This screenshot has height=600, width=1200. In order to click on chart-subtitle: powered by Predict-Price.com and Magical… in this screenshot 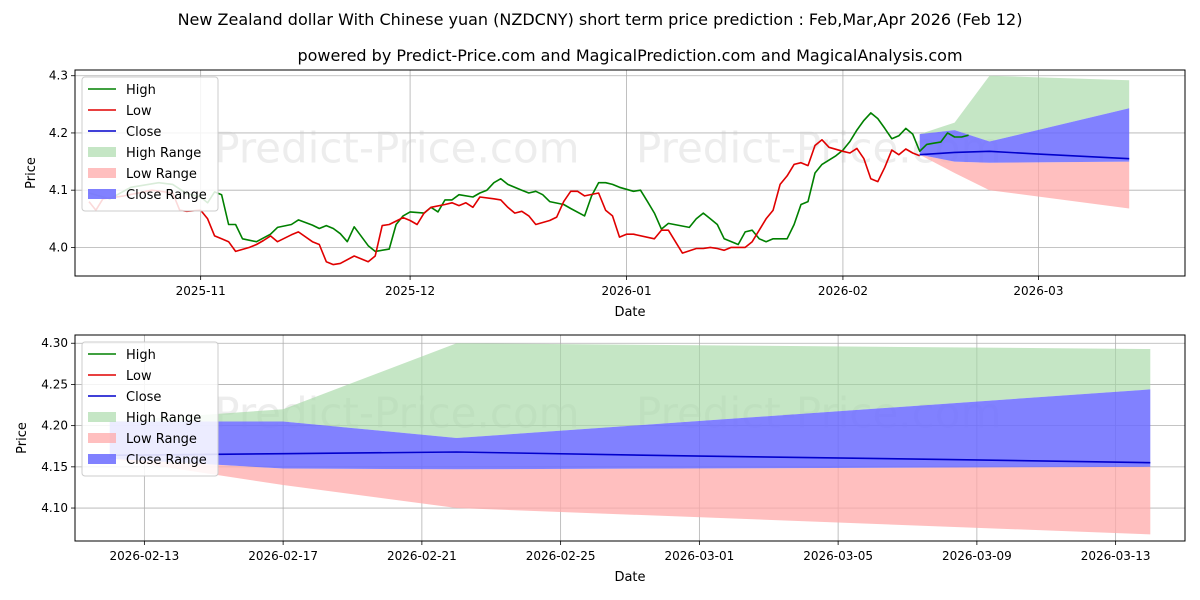, I will do `click(629, 55)`.